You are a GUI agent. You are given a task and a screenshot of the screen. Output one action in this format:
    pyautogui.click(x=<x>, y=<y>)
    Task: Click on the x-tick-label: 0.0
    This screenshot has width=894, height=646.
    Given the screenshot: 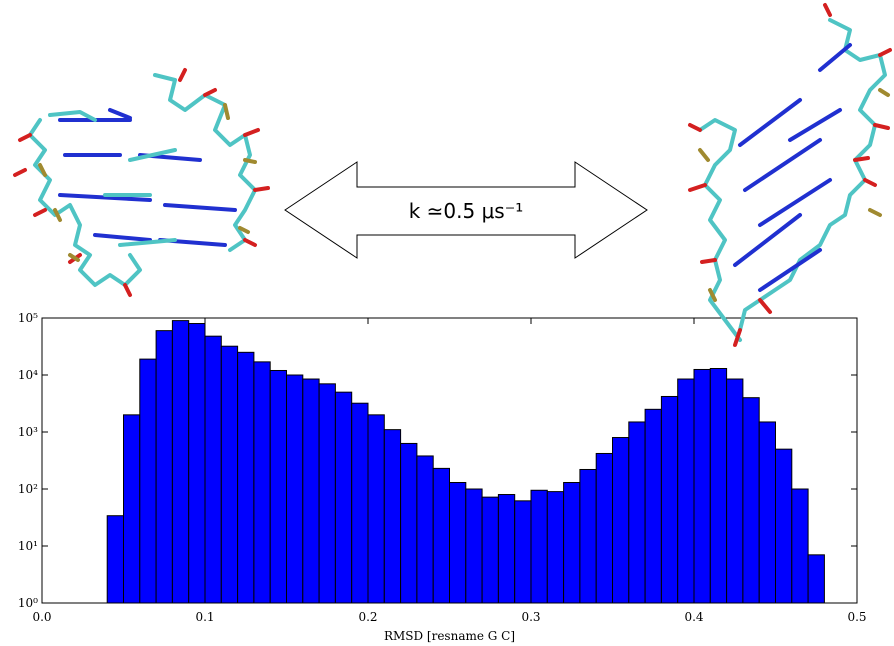 What is the action you would take?
    pyautogui.click(x=41, y=617)
    